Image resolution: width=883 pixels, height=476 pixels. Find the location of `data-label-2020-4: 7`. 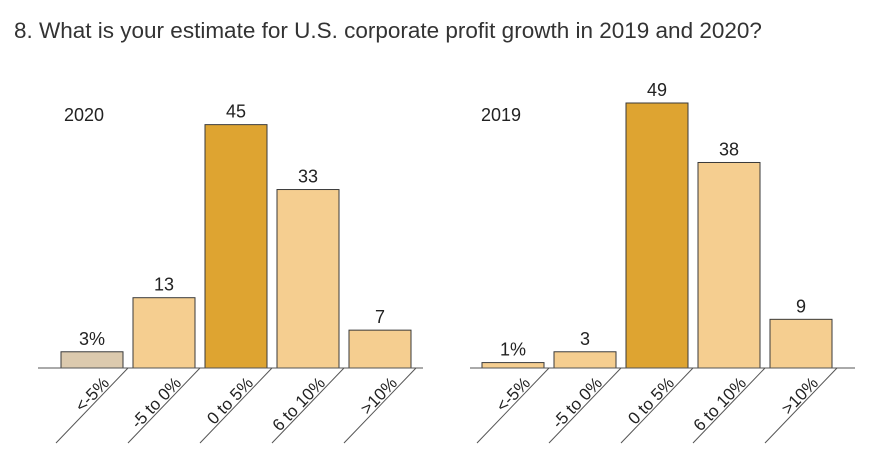

data-label-2020-4: 7 is located at coordinates (380, 317).